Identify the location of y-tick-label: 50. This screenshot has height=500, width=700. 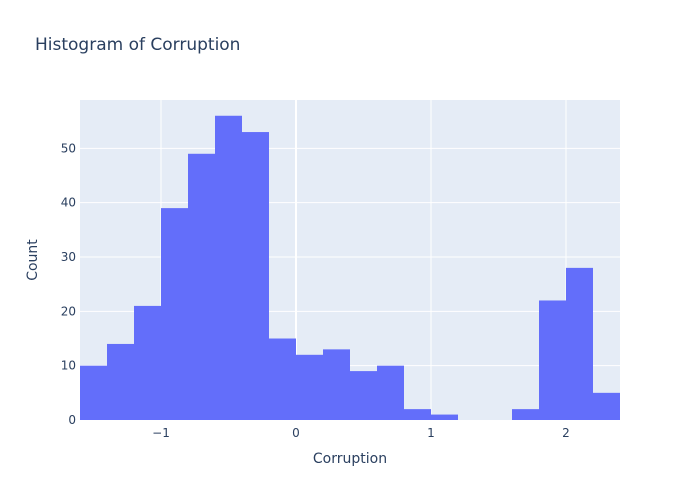
(68, 148).